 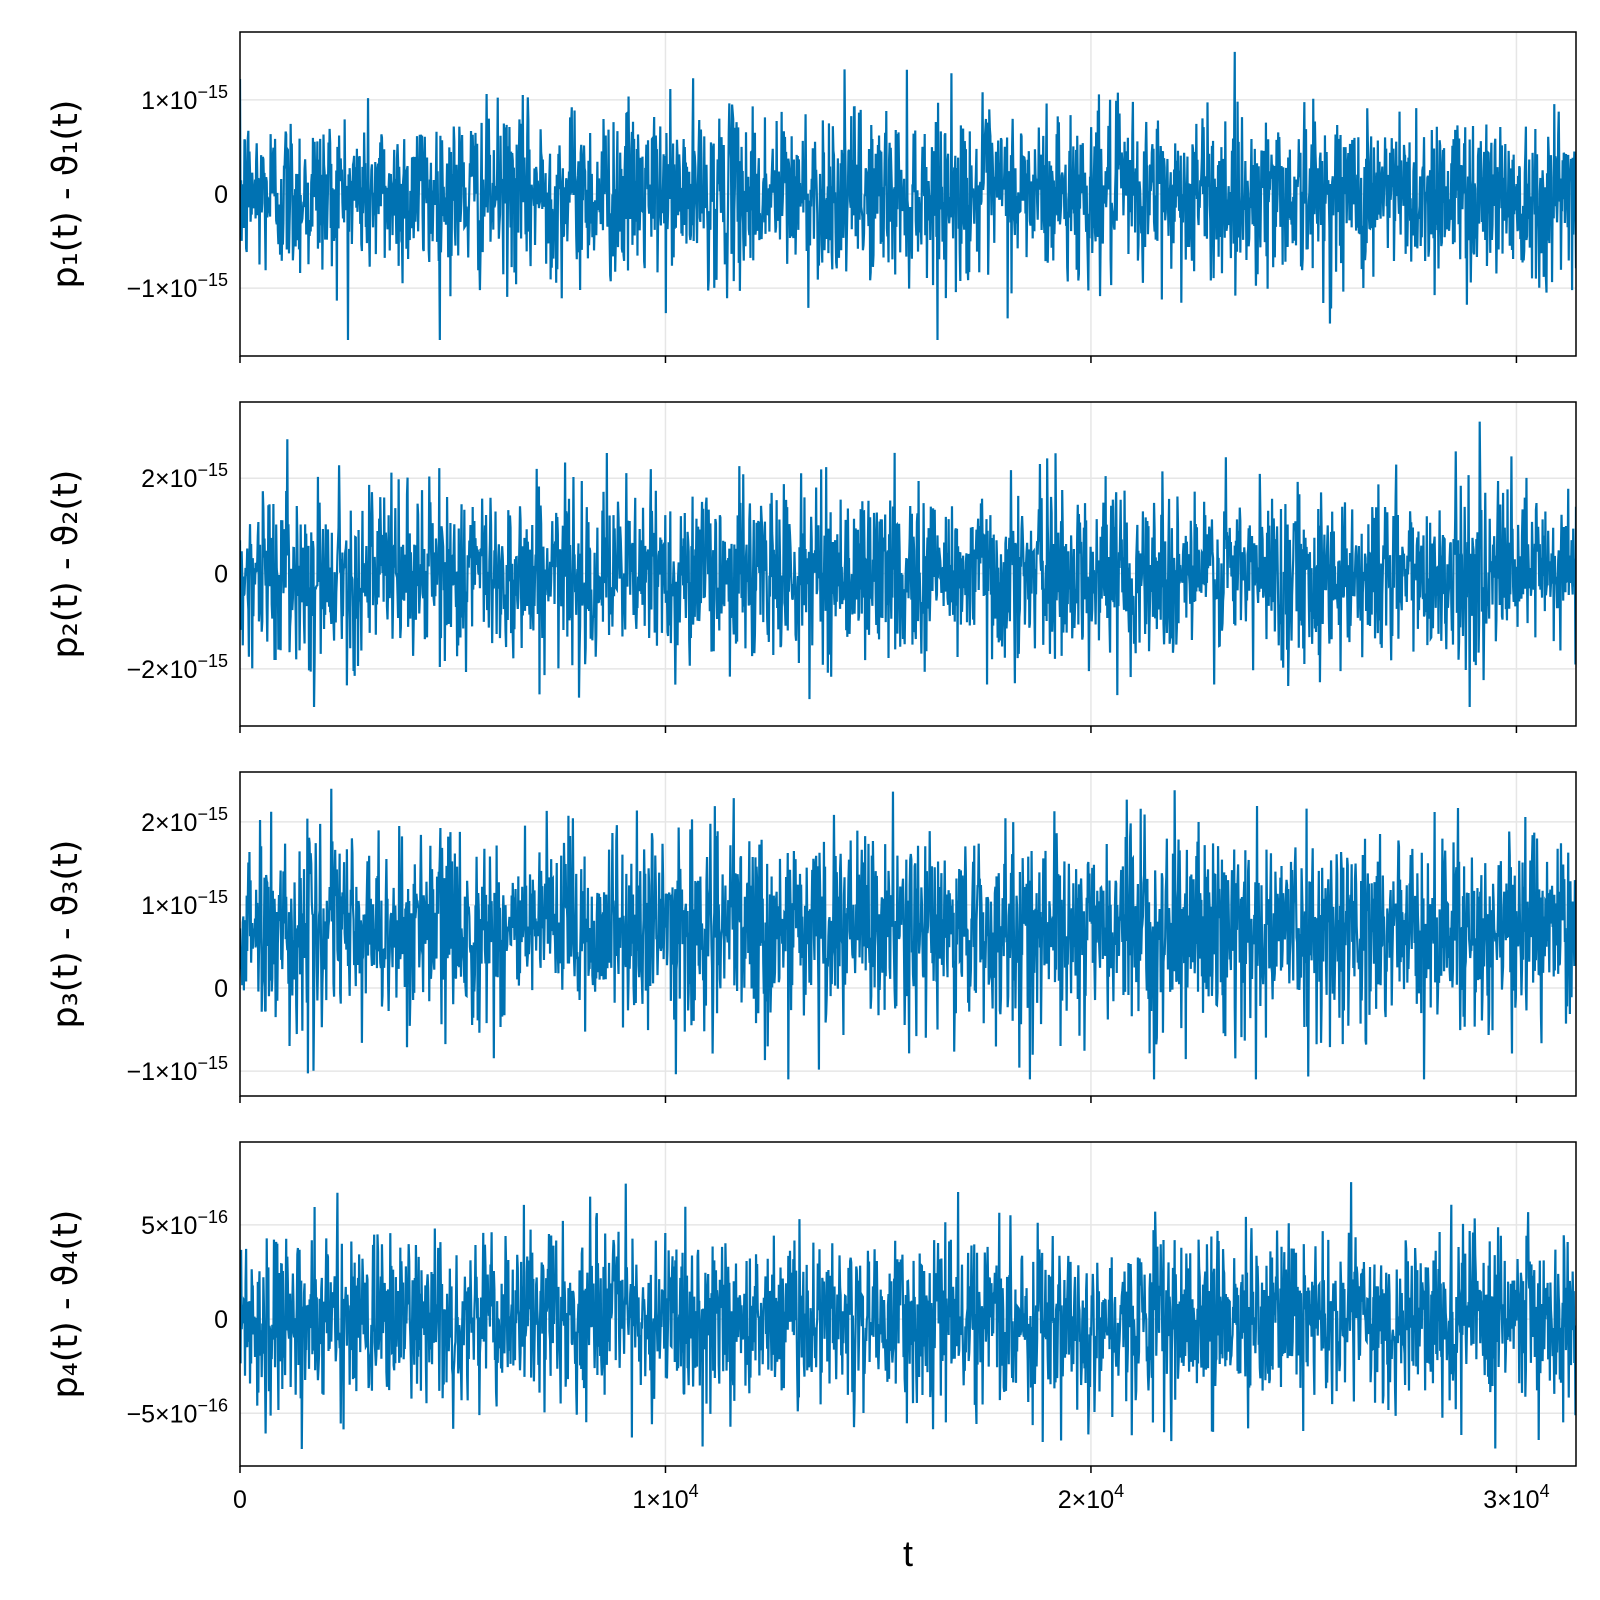 I want to click on y-tick-label: −5×10⁻¹⁶, so click(x=177, y=1411).